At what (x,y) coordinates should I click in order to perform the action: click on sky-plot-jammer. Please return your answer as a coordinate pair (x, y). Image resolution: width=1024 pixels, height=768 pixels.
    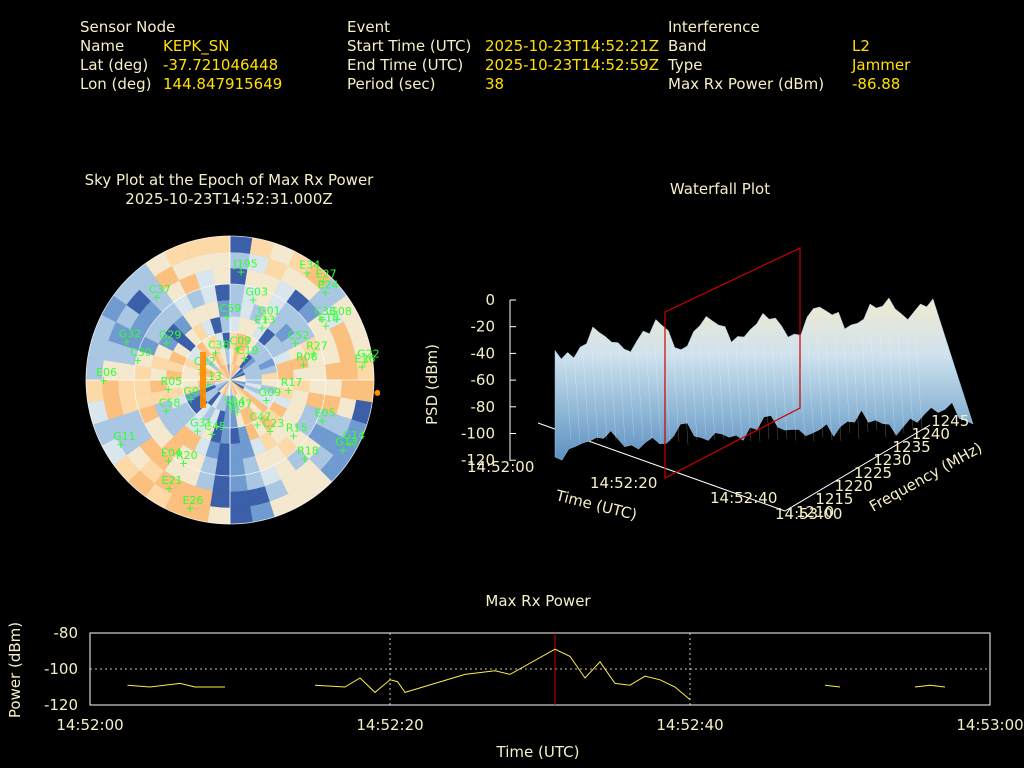
    Looking at the image, I should click on (290, 380).